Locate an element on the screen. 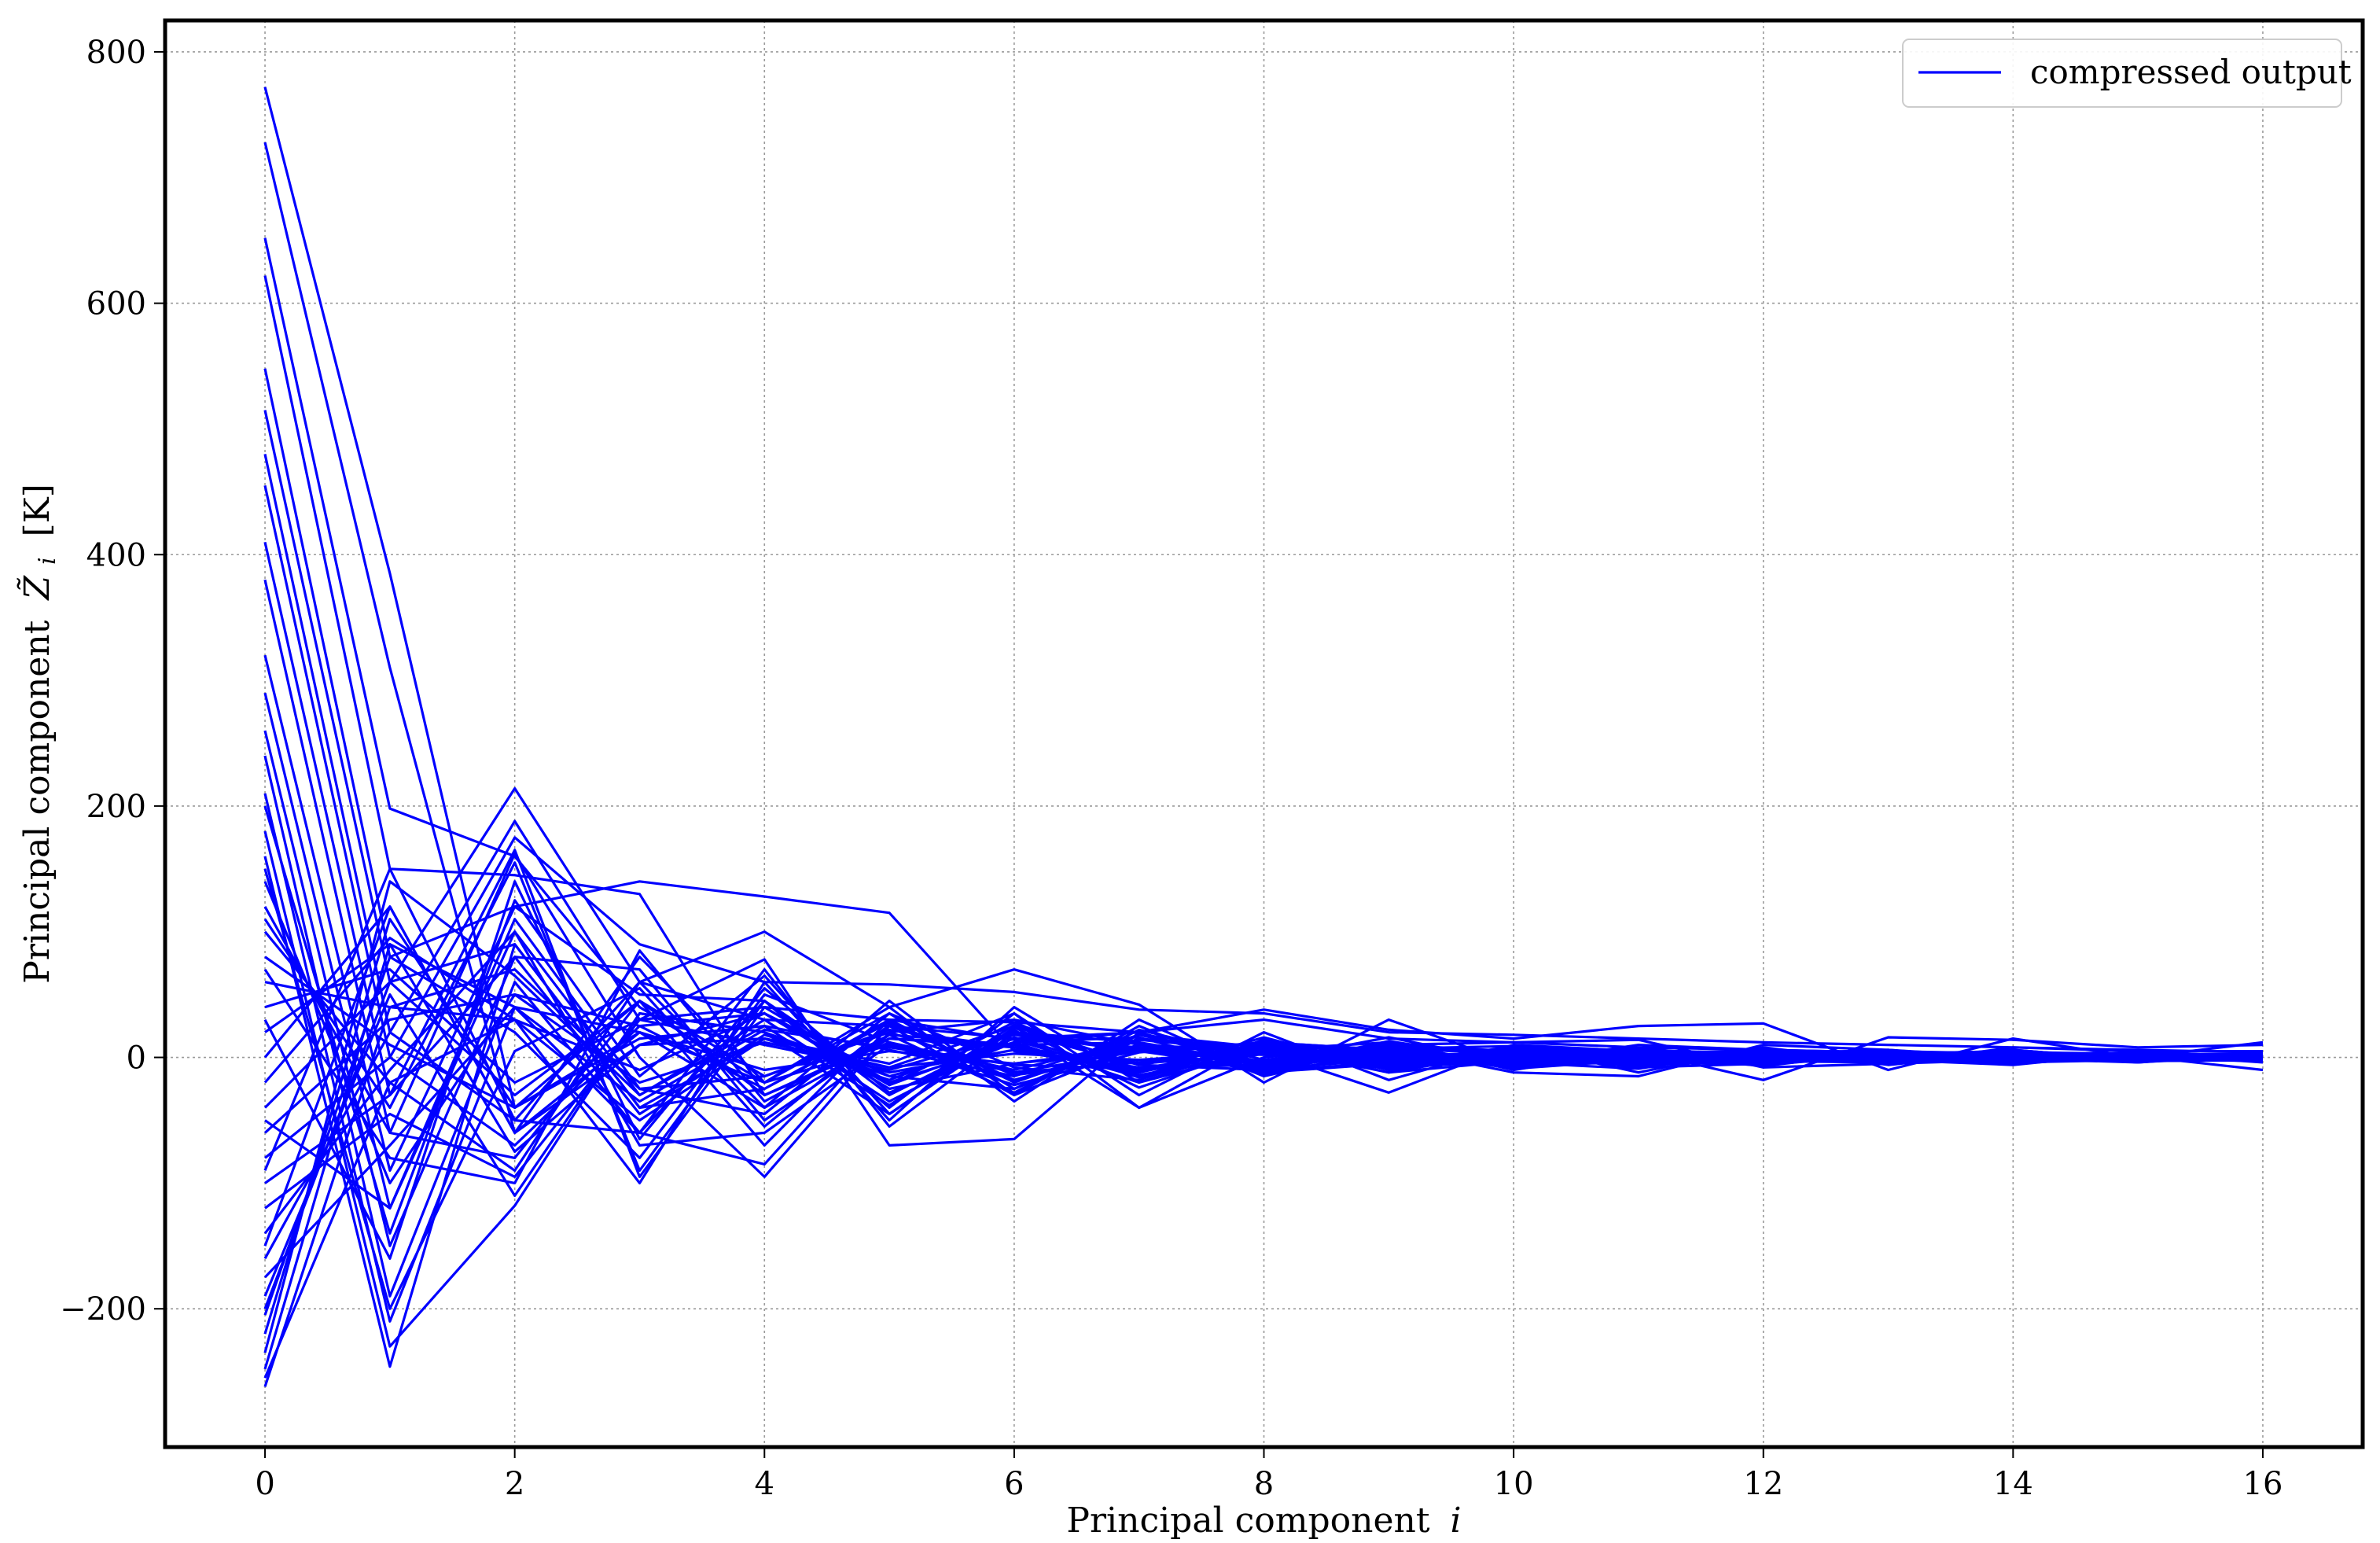 The height and width of the screenshot is (1543, 2380). y-tick-label: 800 is located at coordinates (116, 53).